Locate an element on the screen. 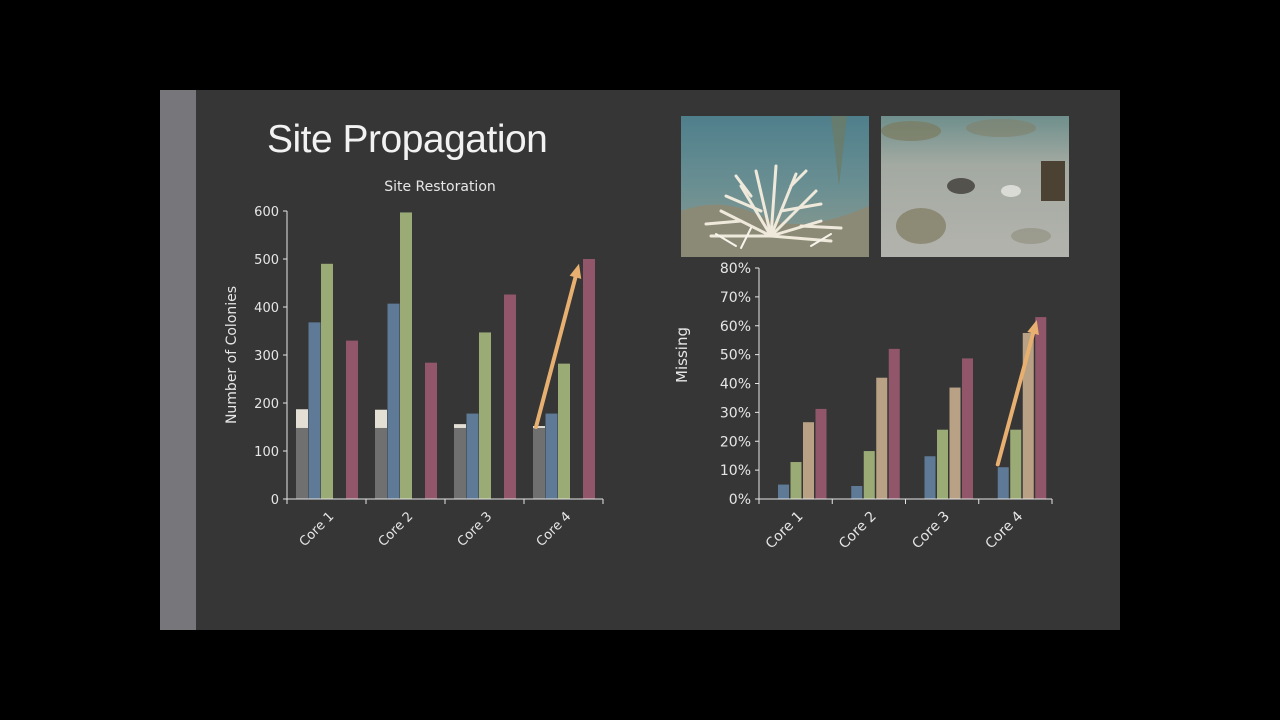  x-tick-label: Core 2 is located at coordinates (858, 531).